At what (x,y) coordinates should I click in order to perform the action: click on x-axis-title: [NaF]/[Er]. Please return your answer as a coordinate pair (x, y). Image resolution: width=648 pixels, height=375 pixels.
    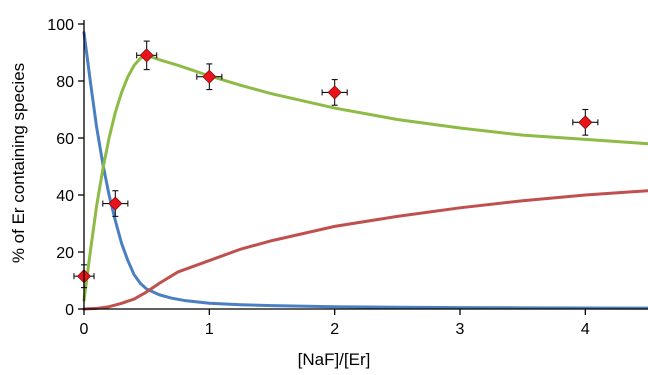
    Looking at the image, I should click on (334, 359).